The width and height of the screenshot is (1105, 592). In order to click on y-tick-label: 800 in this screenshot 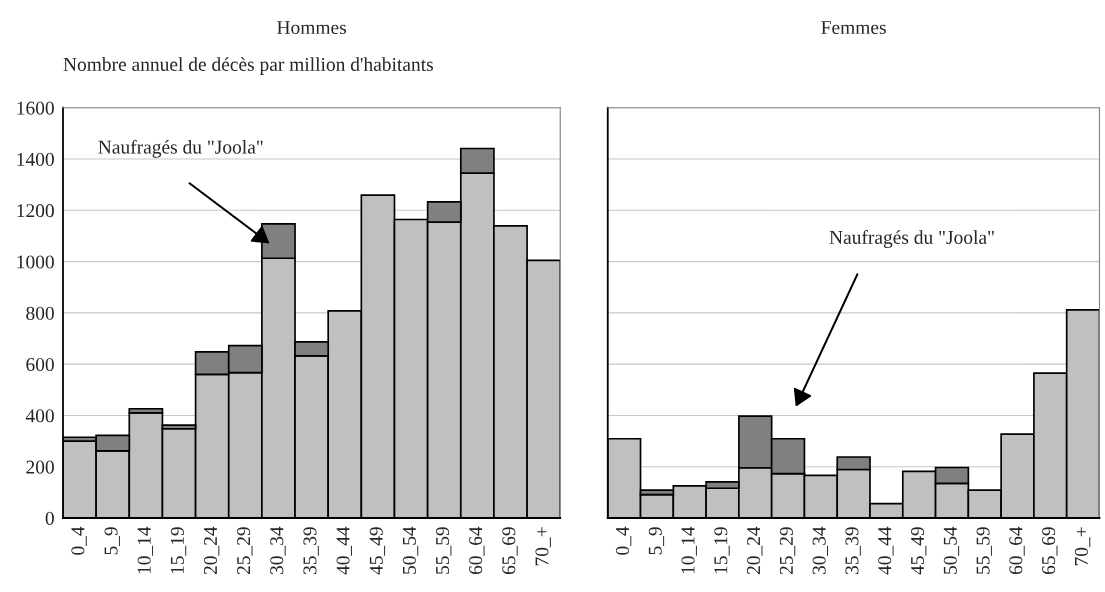, I will do `click(40, 313)`.